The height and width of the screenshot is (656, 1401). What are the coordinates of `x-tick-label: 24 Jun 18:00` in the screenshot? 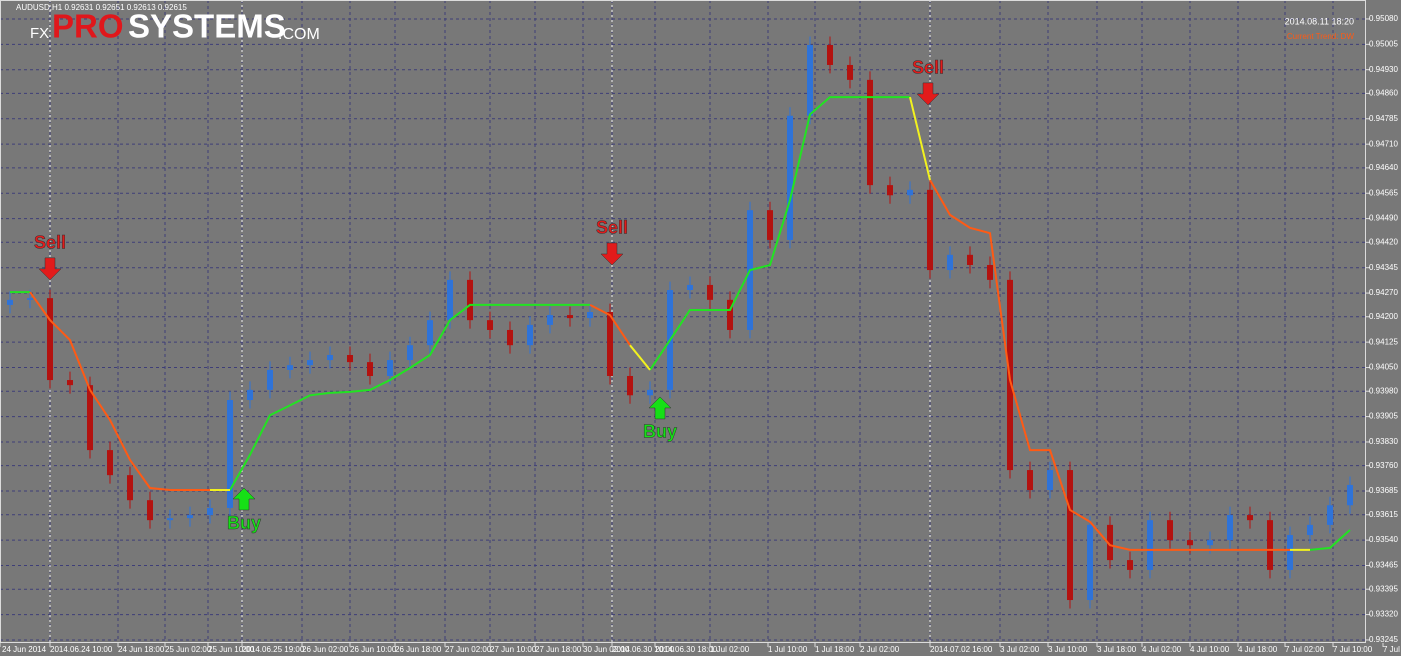 It's located at (141, 649).